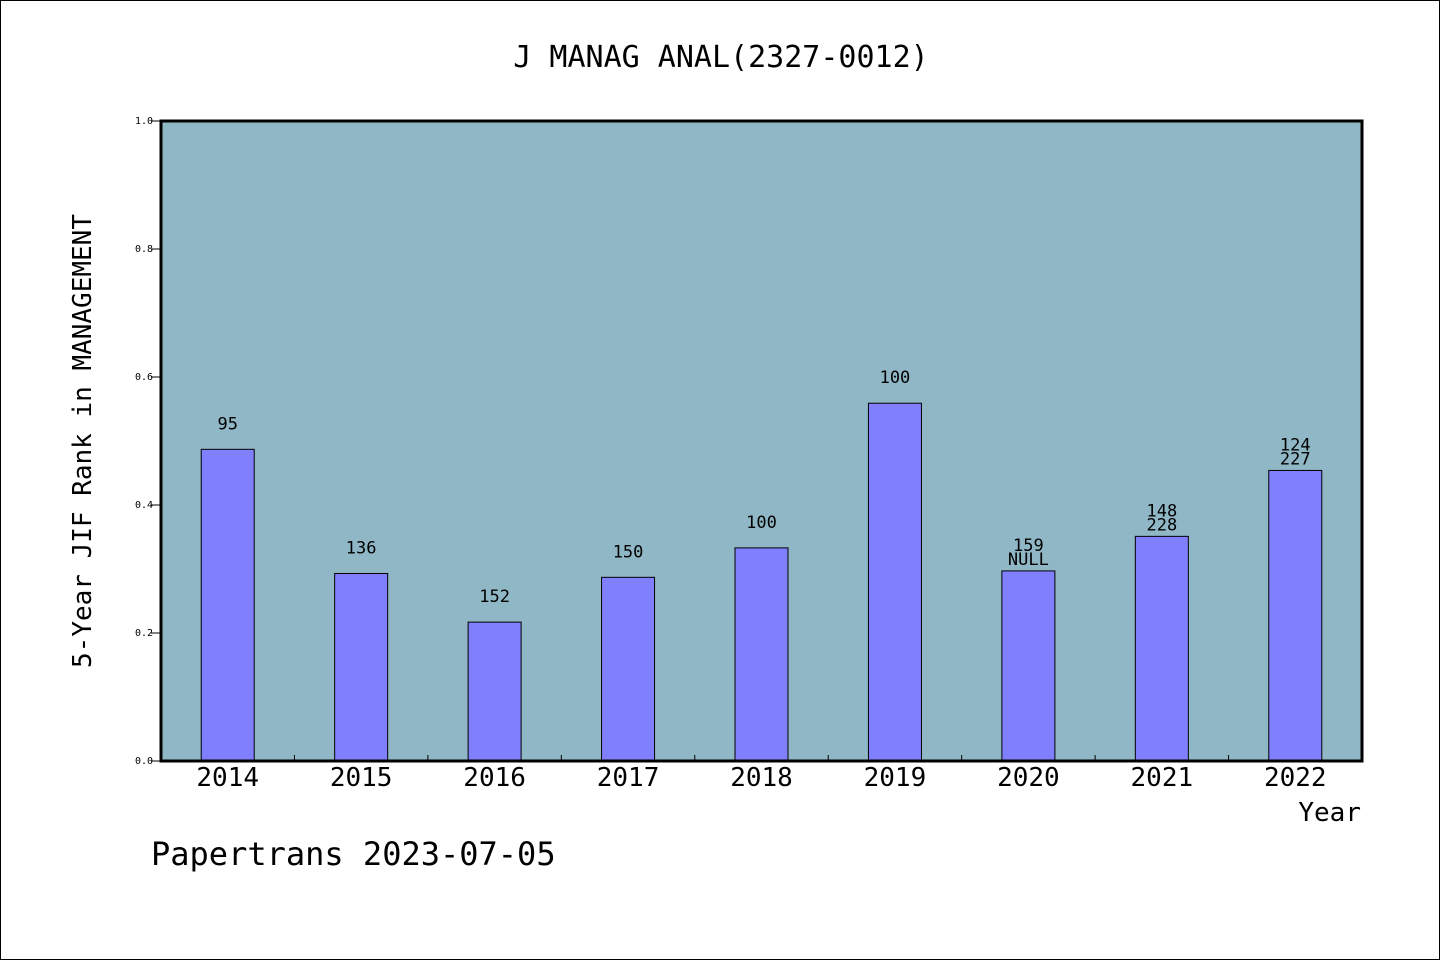 The image size is (1440, 961). I want to click on x-tick-label: 2022, so click(1295, 778).